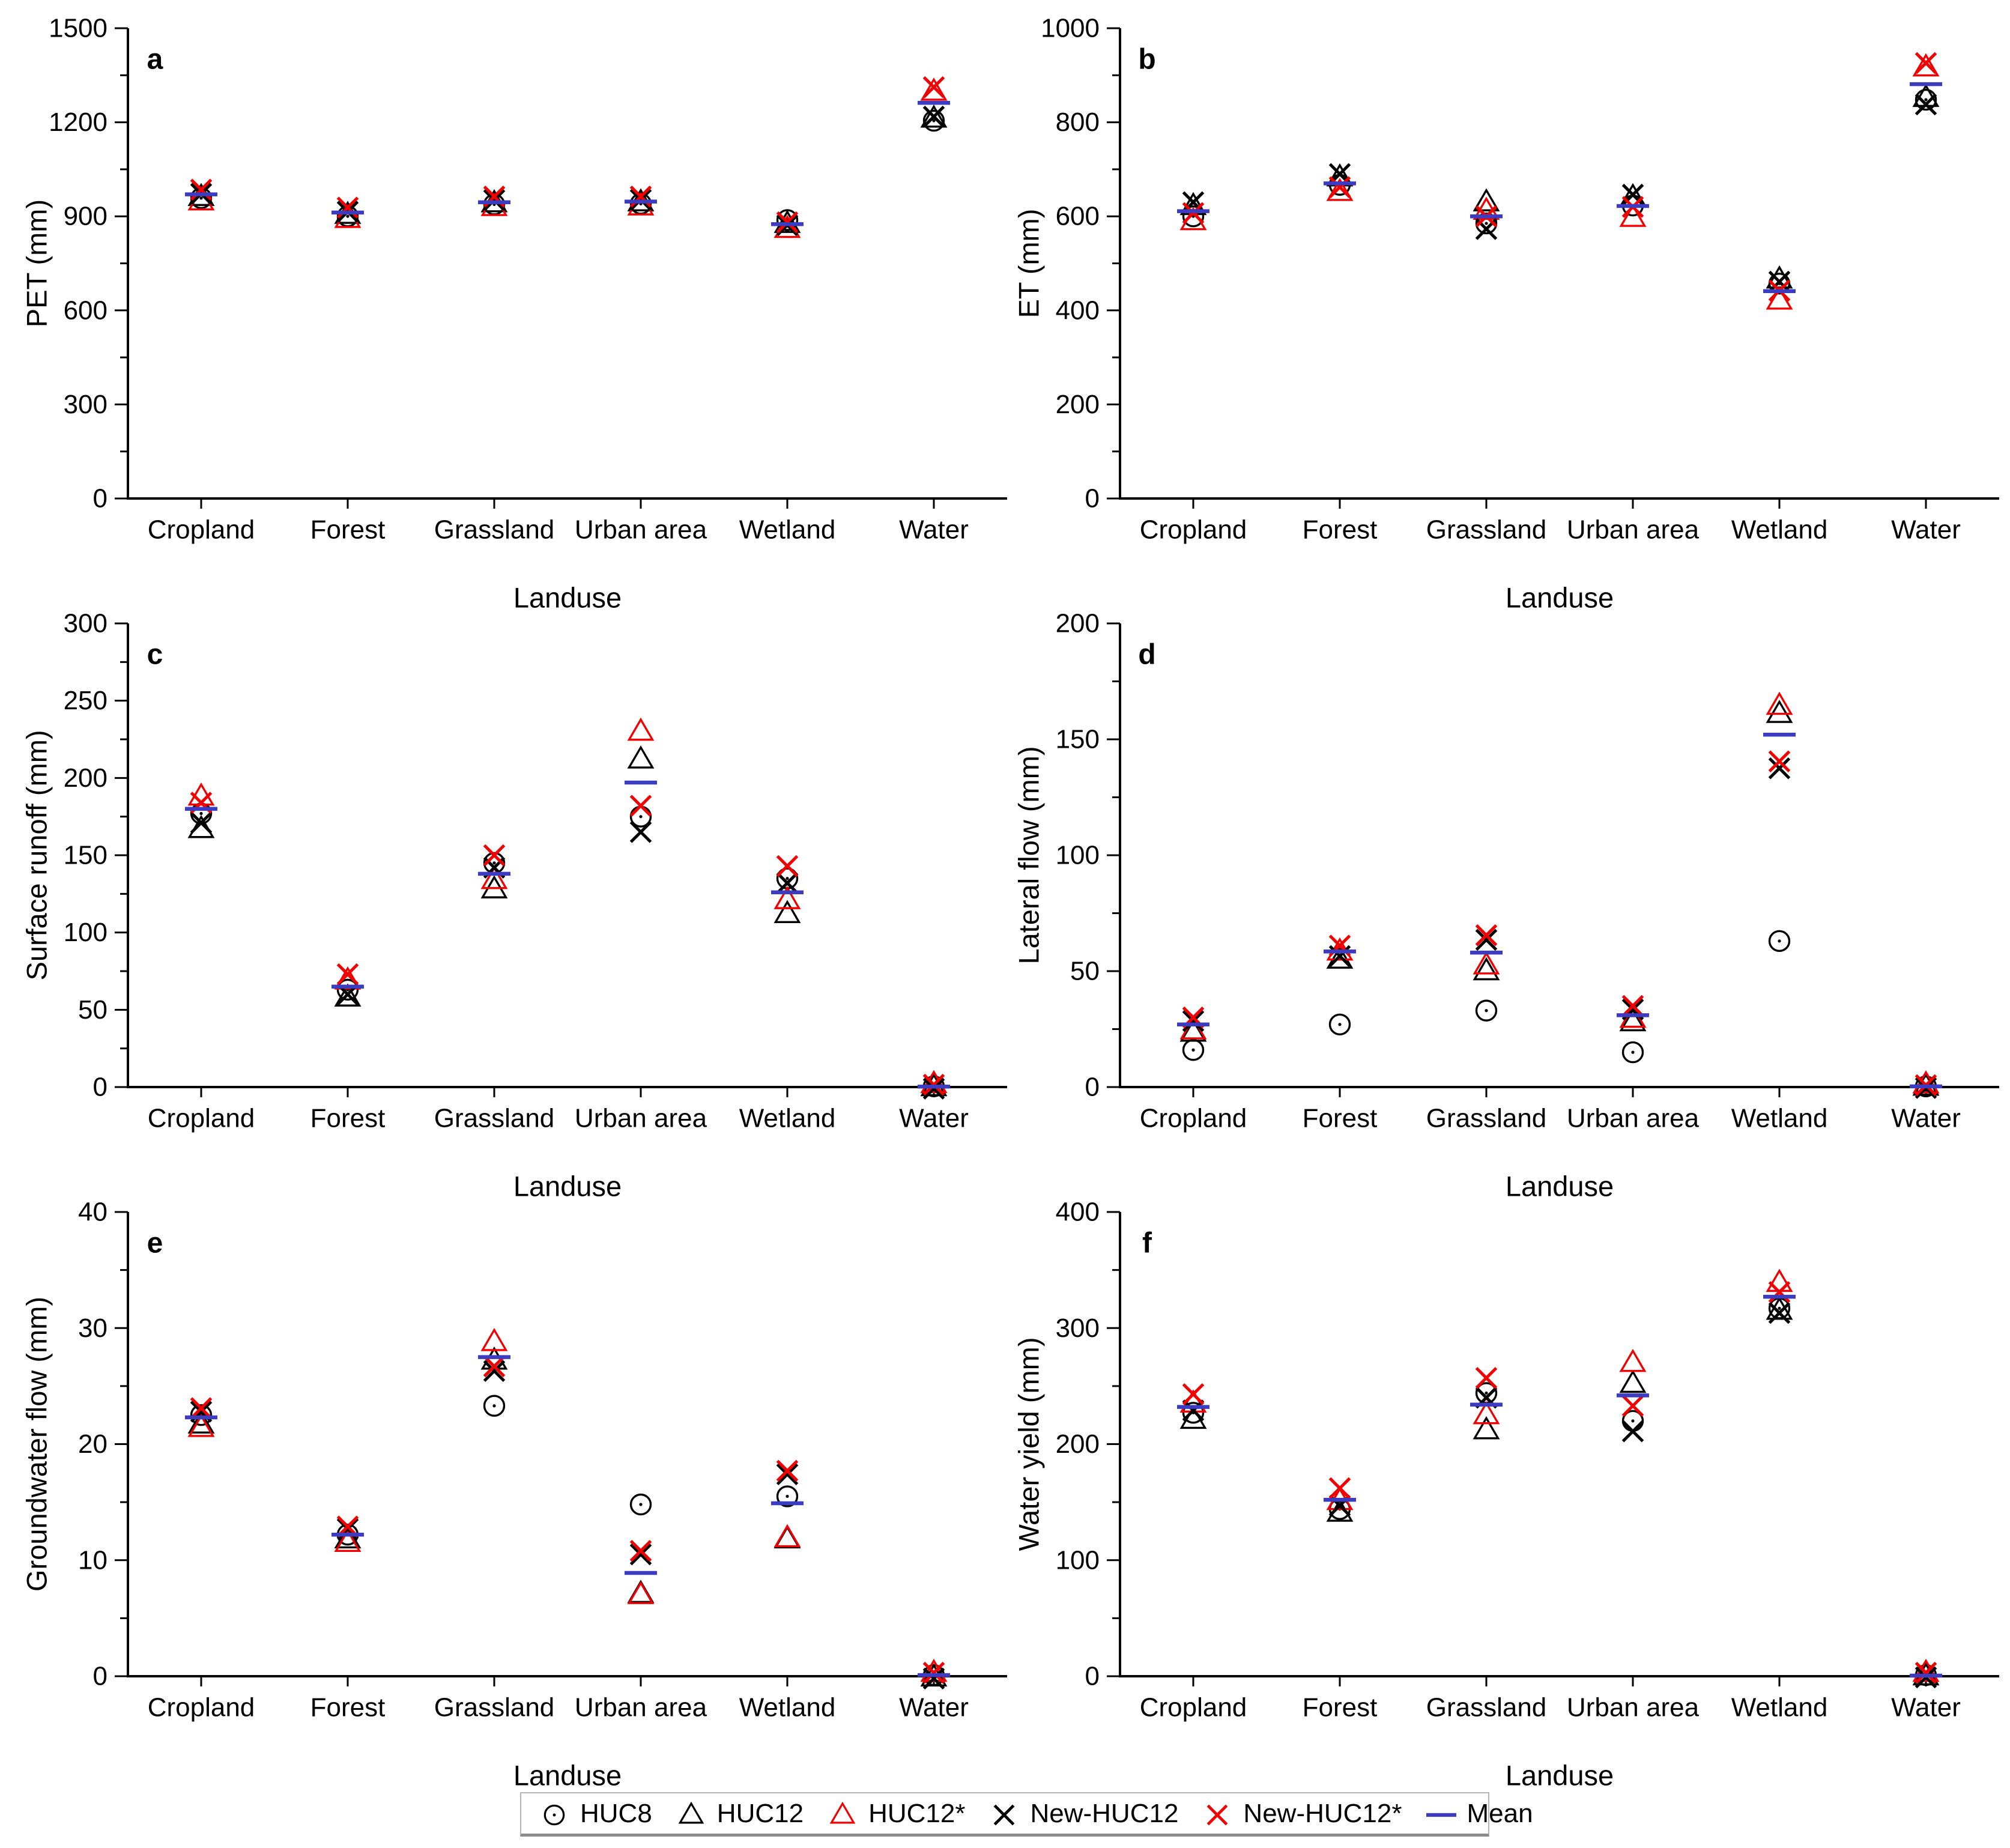 The height and width of the screenshot is (1848, 2010). What do you see at coordinates (494, 877) in the screenshot?
I see `huc12*-grassland-marker` at bounding box center [494, 877].